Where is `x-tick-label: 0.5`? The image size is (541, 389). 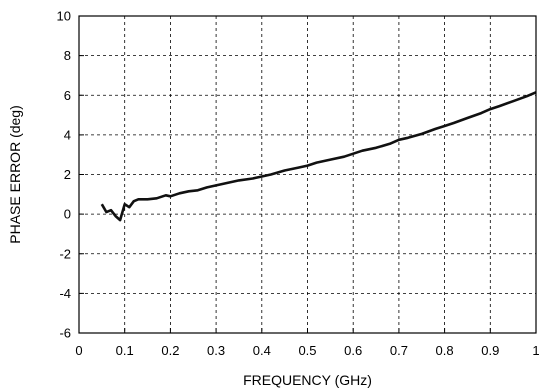
x-tick-label: 0.5 is located at coordinates (307, 350).